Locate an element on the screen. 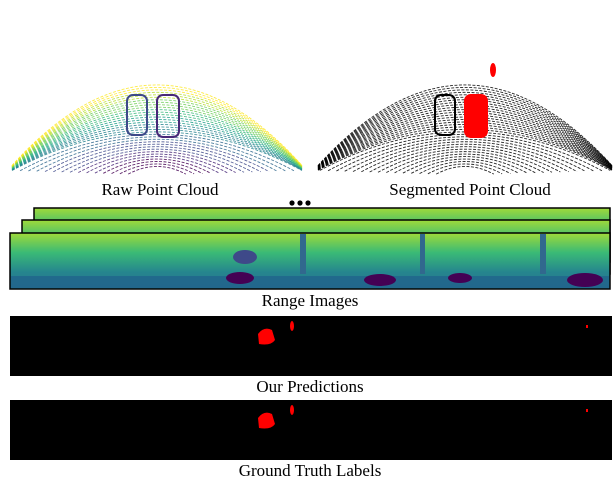 The height and width of the screenshot is (480, 614). caption: Raw Point Cloud is located at coordinates (160, 189).